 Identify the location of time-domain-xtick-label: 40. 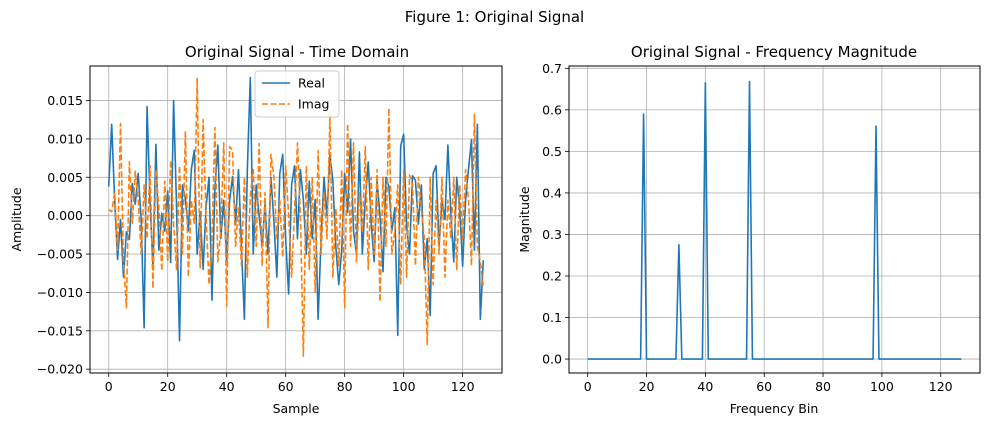
(227, 386).